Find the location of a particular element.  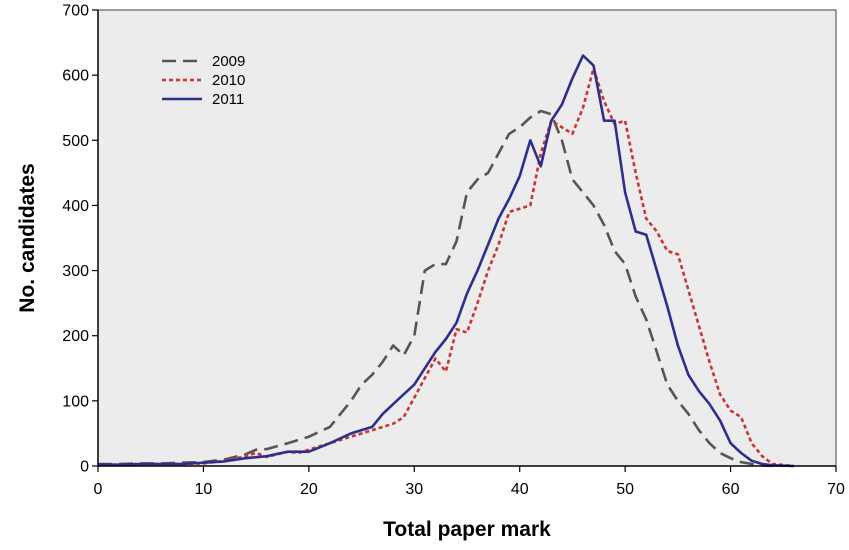

legend-label-2011: 2011 is located at coordinates (228, 99).